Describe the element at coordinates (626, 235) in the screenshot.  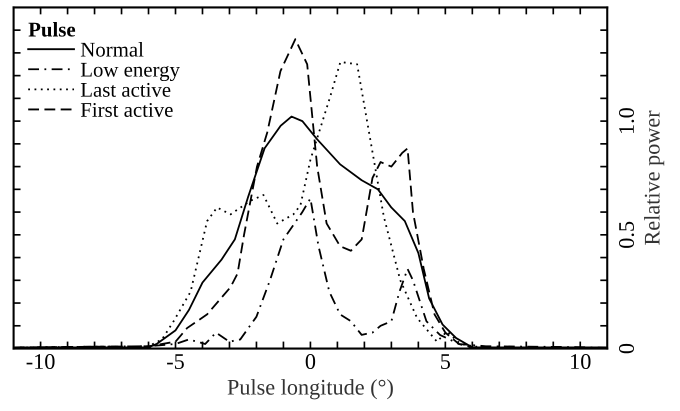
I see `y-tick-label: 0.5` at that location.